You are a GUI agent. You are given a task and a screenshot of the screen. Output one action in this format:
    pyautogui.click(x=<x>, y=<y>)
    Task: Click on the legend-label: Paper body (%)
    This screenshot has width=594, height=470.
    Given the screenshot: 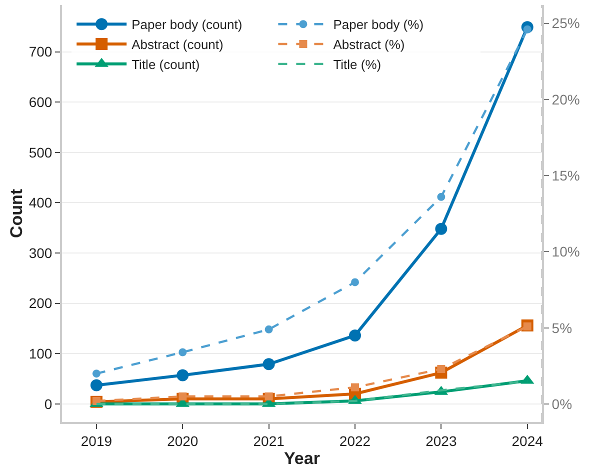 What is the action you would take?
    pyautogui.click(x=378, y=24)
    